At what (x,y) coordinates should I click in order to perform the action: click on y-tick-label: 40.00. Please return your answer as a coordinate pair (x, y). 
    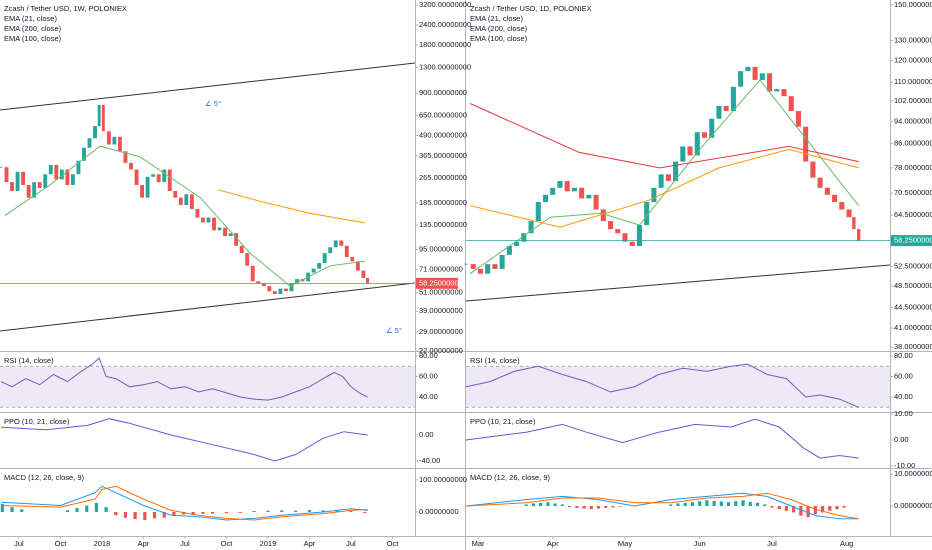
    Looking at the image, I should click on (428, 396).